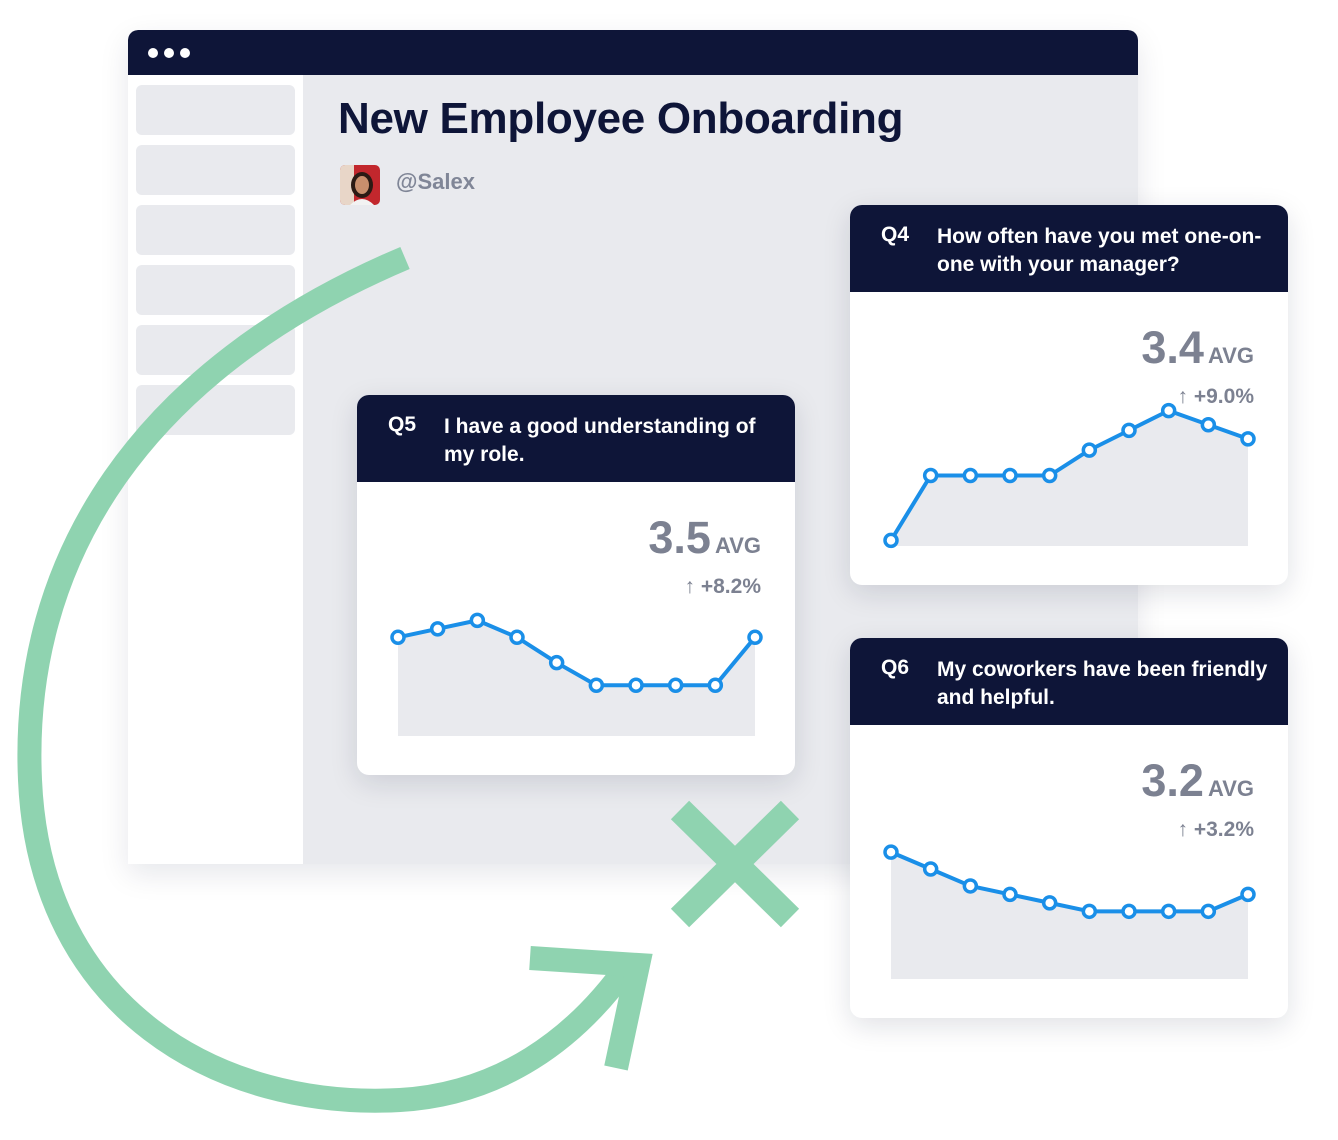  Describe the element at coordinates (895, 234) in the screenshot. I see `question-number: Q4` at that location.